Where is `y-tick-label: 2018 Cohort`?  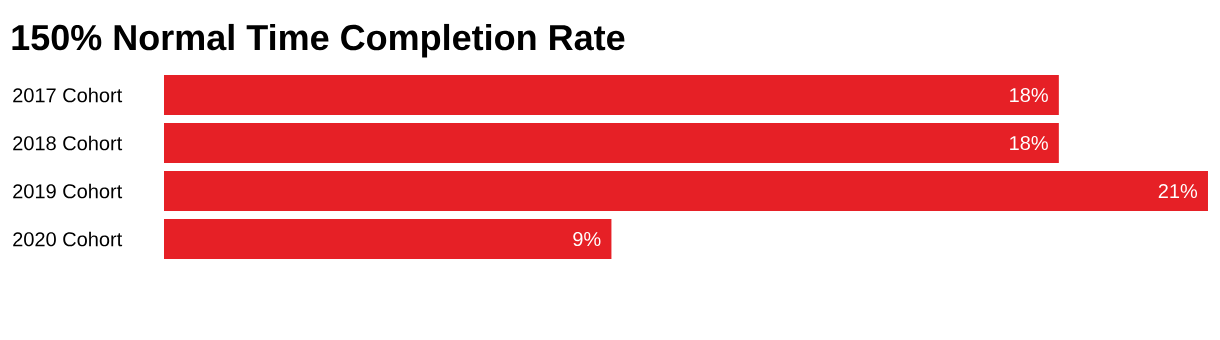
y-tick-label: 2018 Cohort is located at coordinates (68, 143).